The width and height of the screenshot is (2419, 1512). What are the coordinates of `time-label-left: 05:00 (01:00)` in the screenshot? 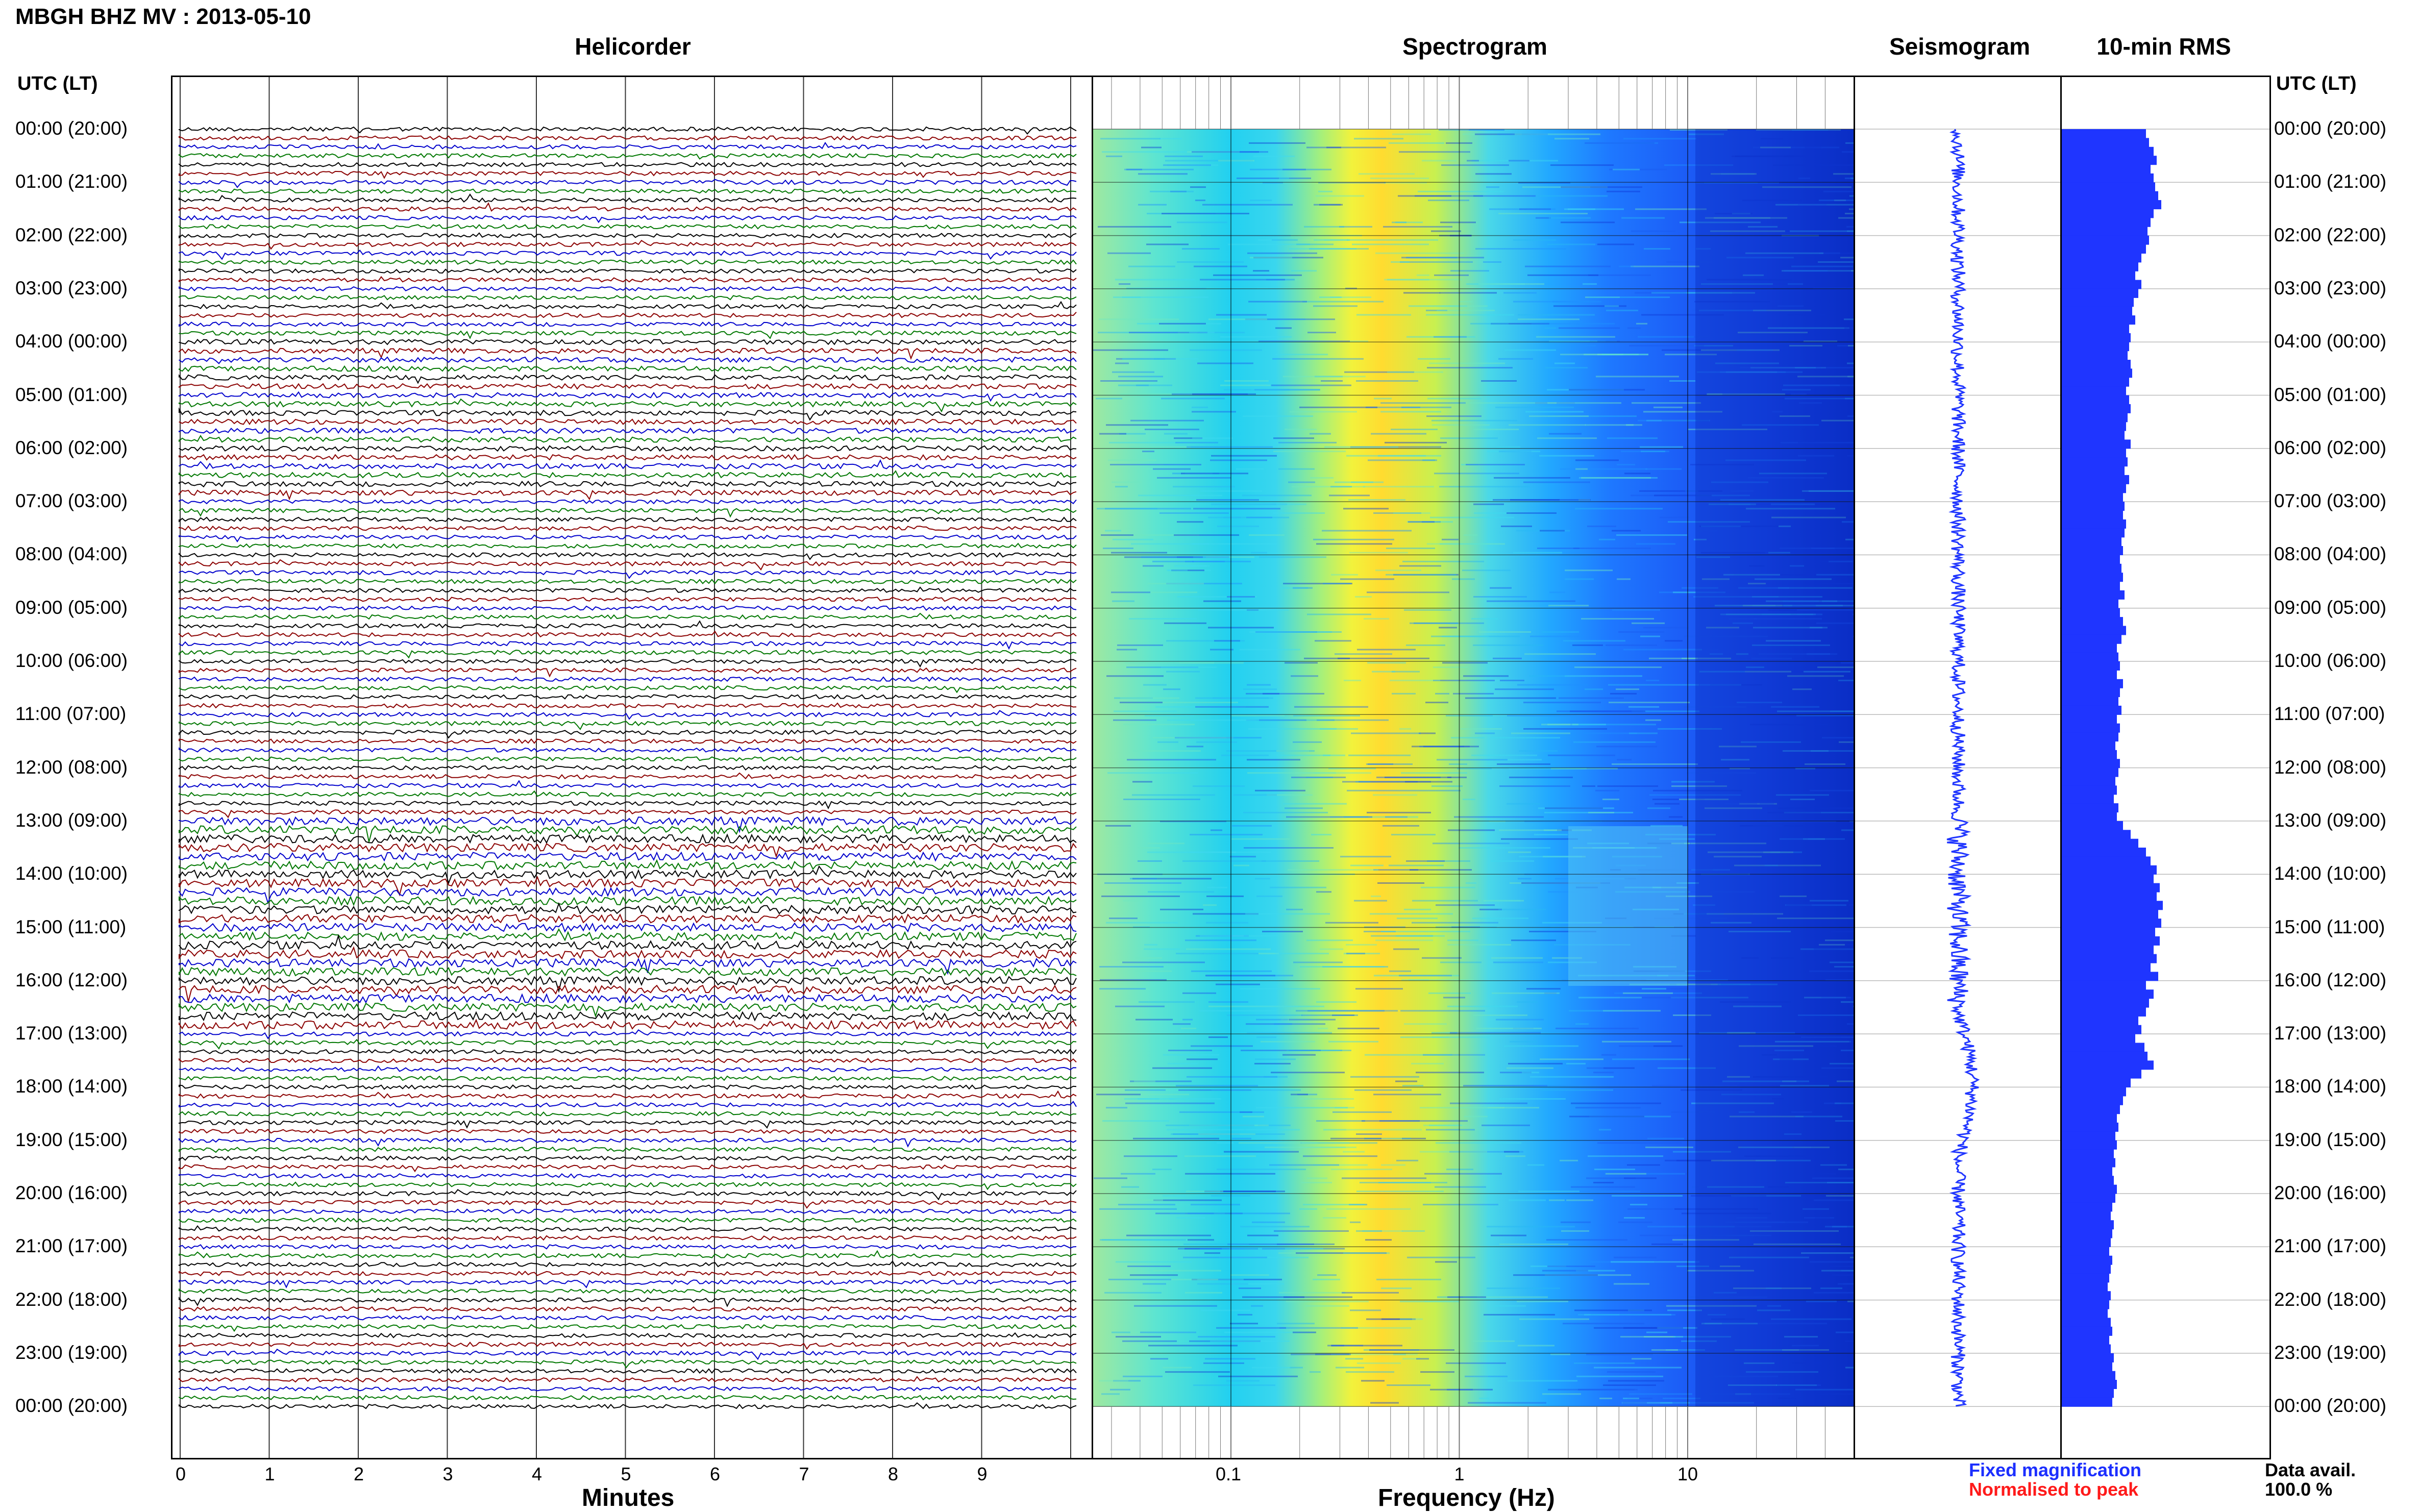 It's located at (71, 394).